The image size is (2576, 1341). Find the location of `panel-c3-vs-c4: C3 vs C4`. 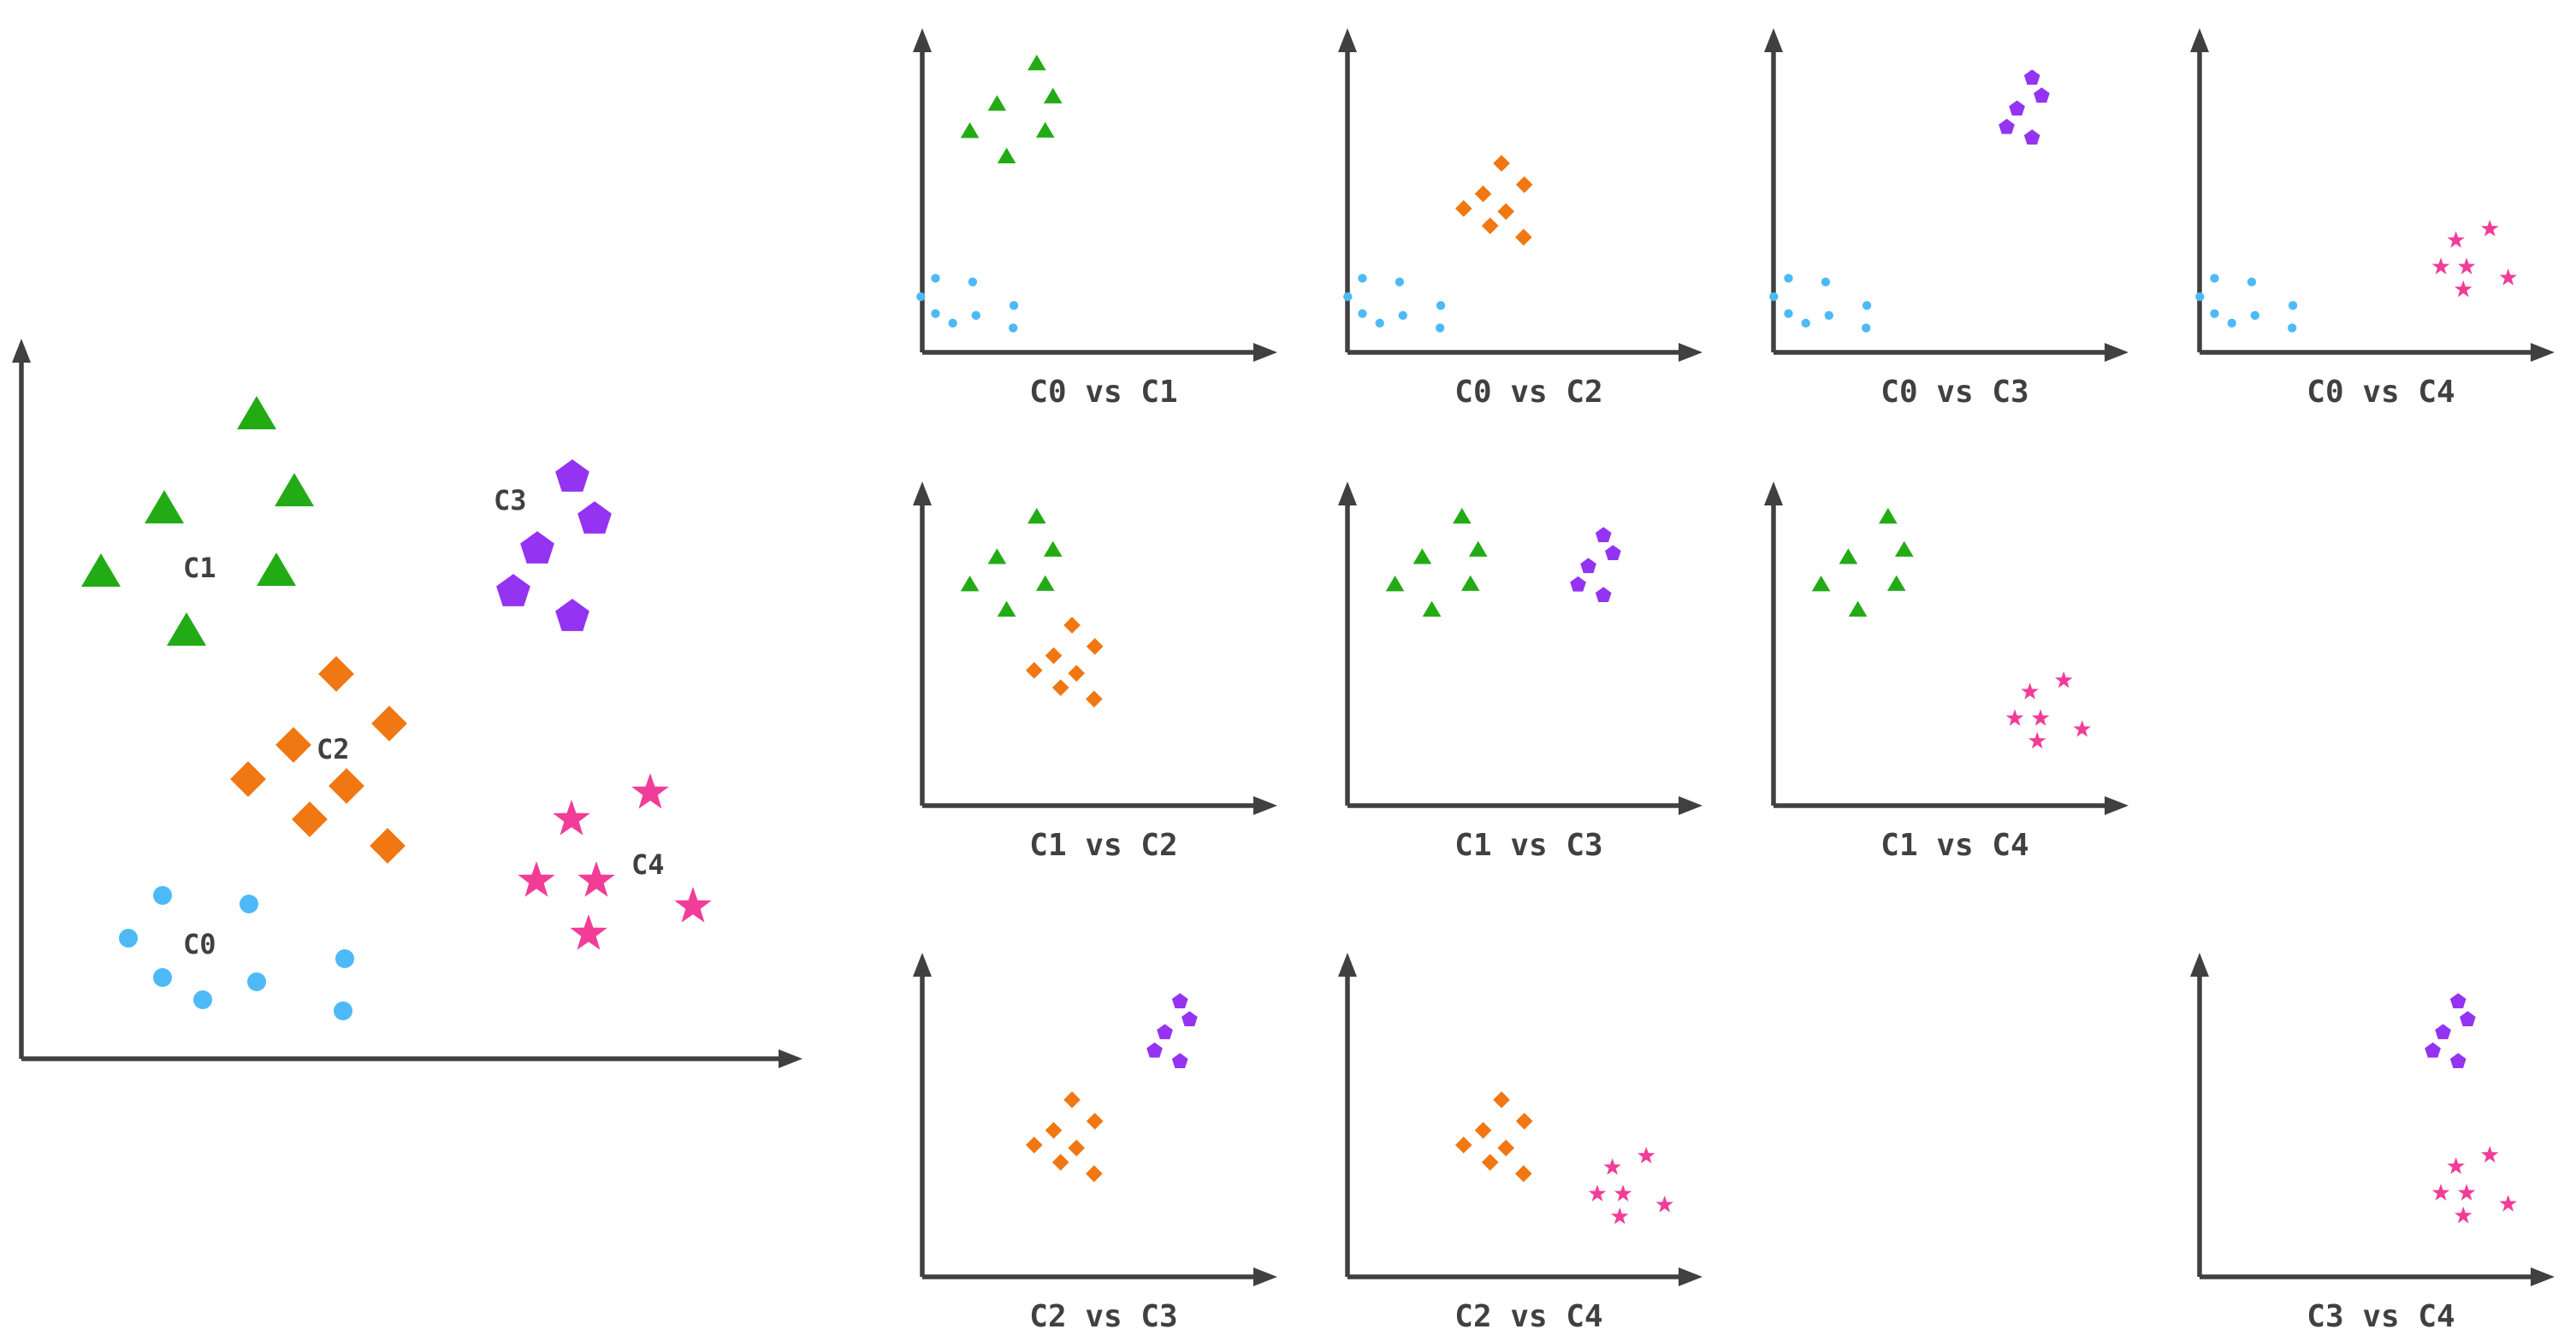

panel-c3-vs-c4: C3 vs C4 is located at coordinates (2372, 1144).